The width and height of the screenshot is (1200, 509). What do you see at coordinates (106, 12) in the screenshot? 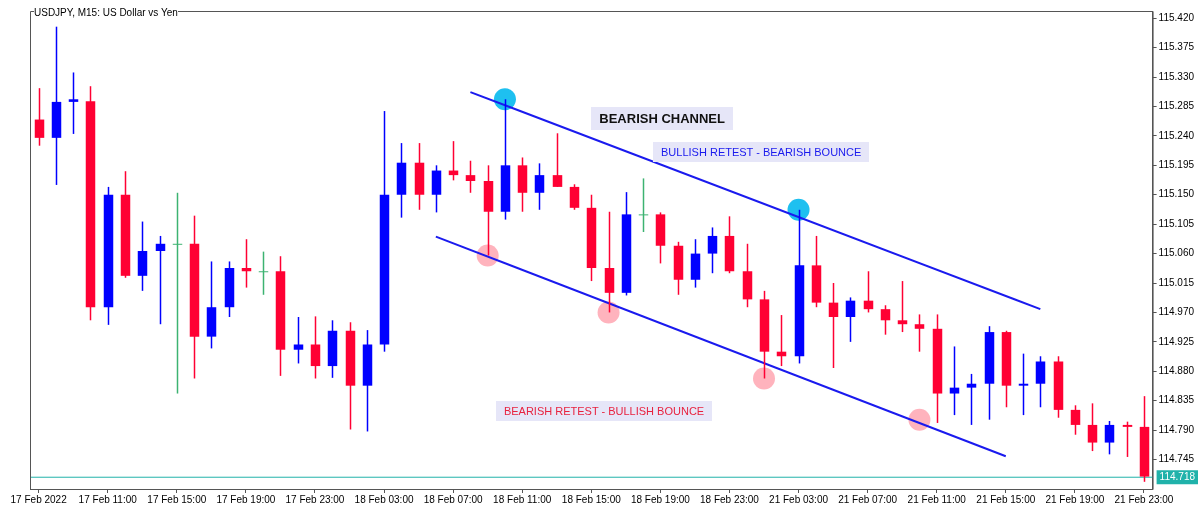
I see `chart-title: USDJPY, M15: US Dollar vs Yen` at bounding box center [106, 12].